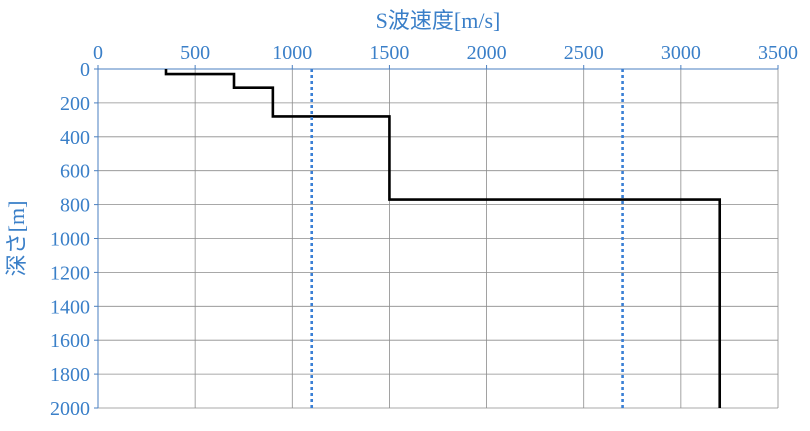 The image size is (810, 431). Describe the element at coordinates (70, 307) in the screenshot. I see `y-tick-label: 1400` at that location.